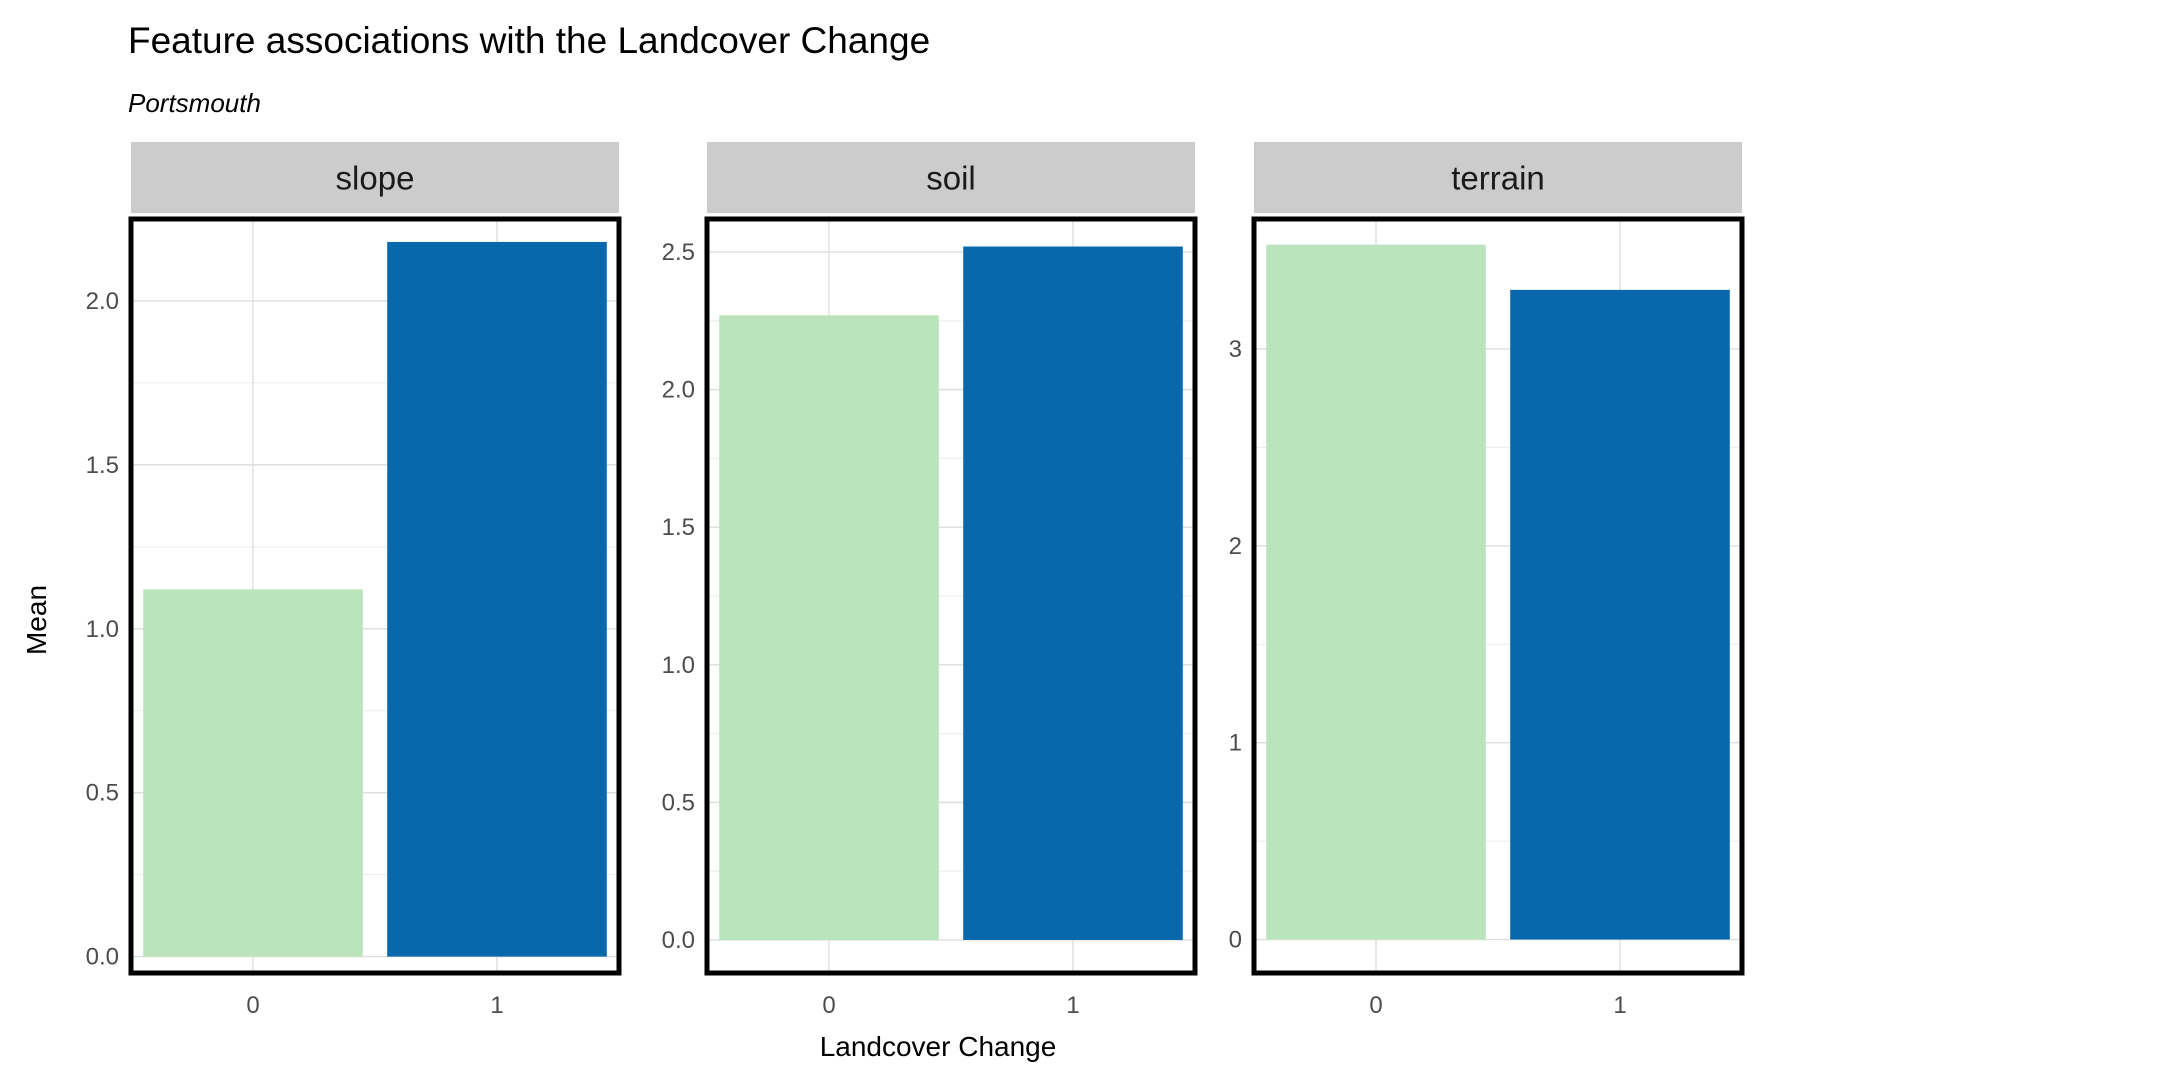  Describe the element at coordinates (194, 103) in the screenshot. I see `chart-subtitle: Portsmouth` at that location.